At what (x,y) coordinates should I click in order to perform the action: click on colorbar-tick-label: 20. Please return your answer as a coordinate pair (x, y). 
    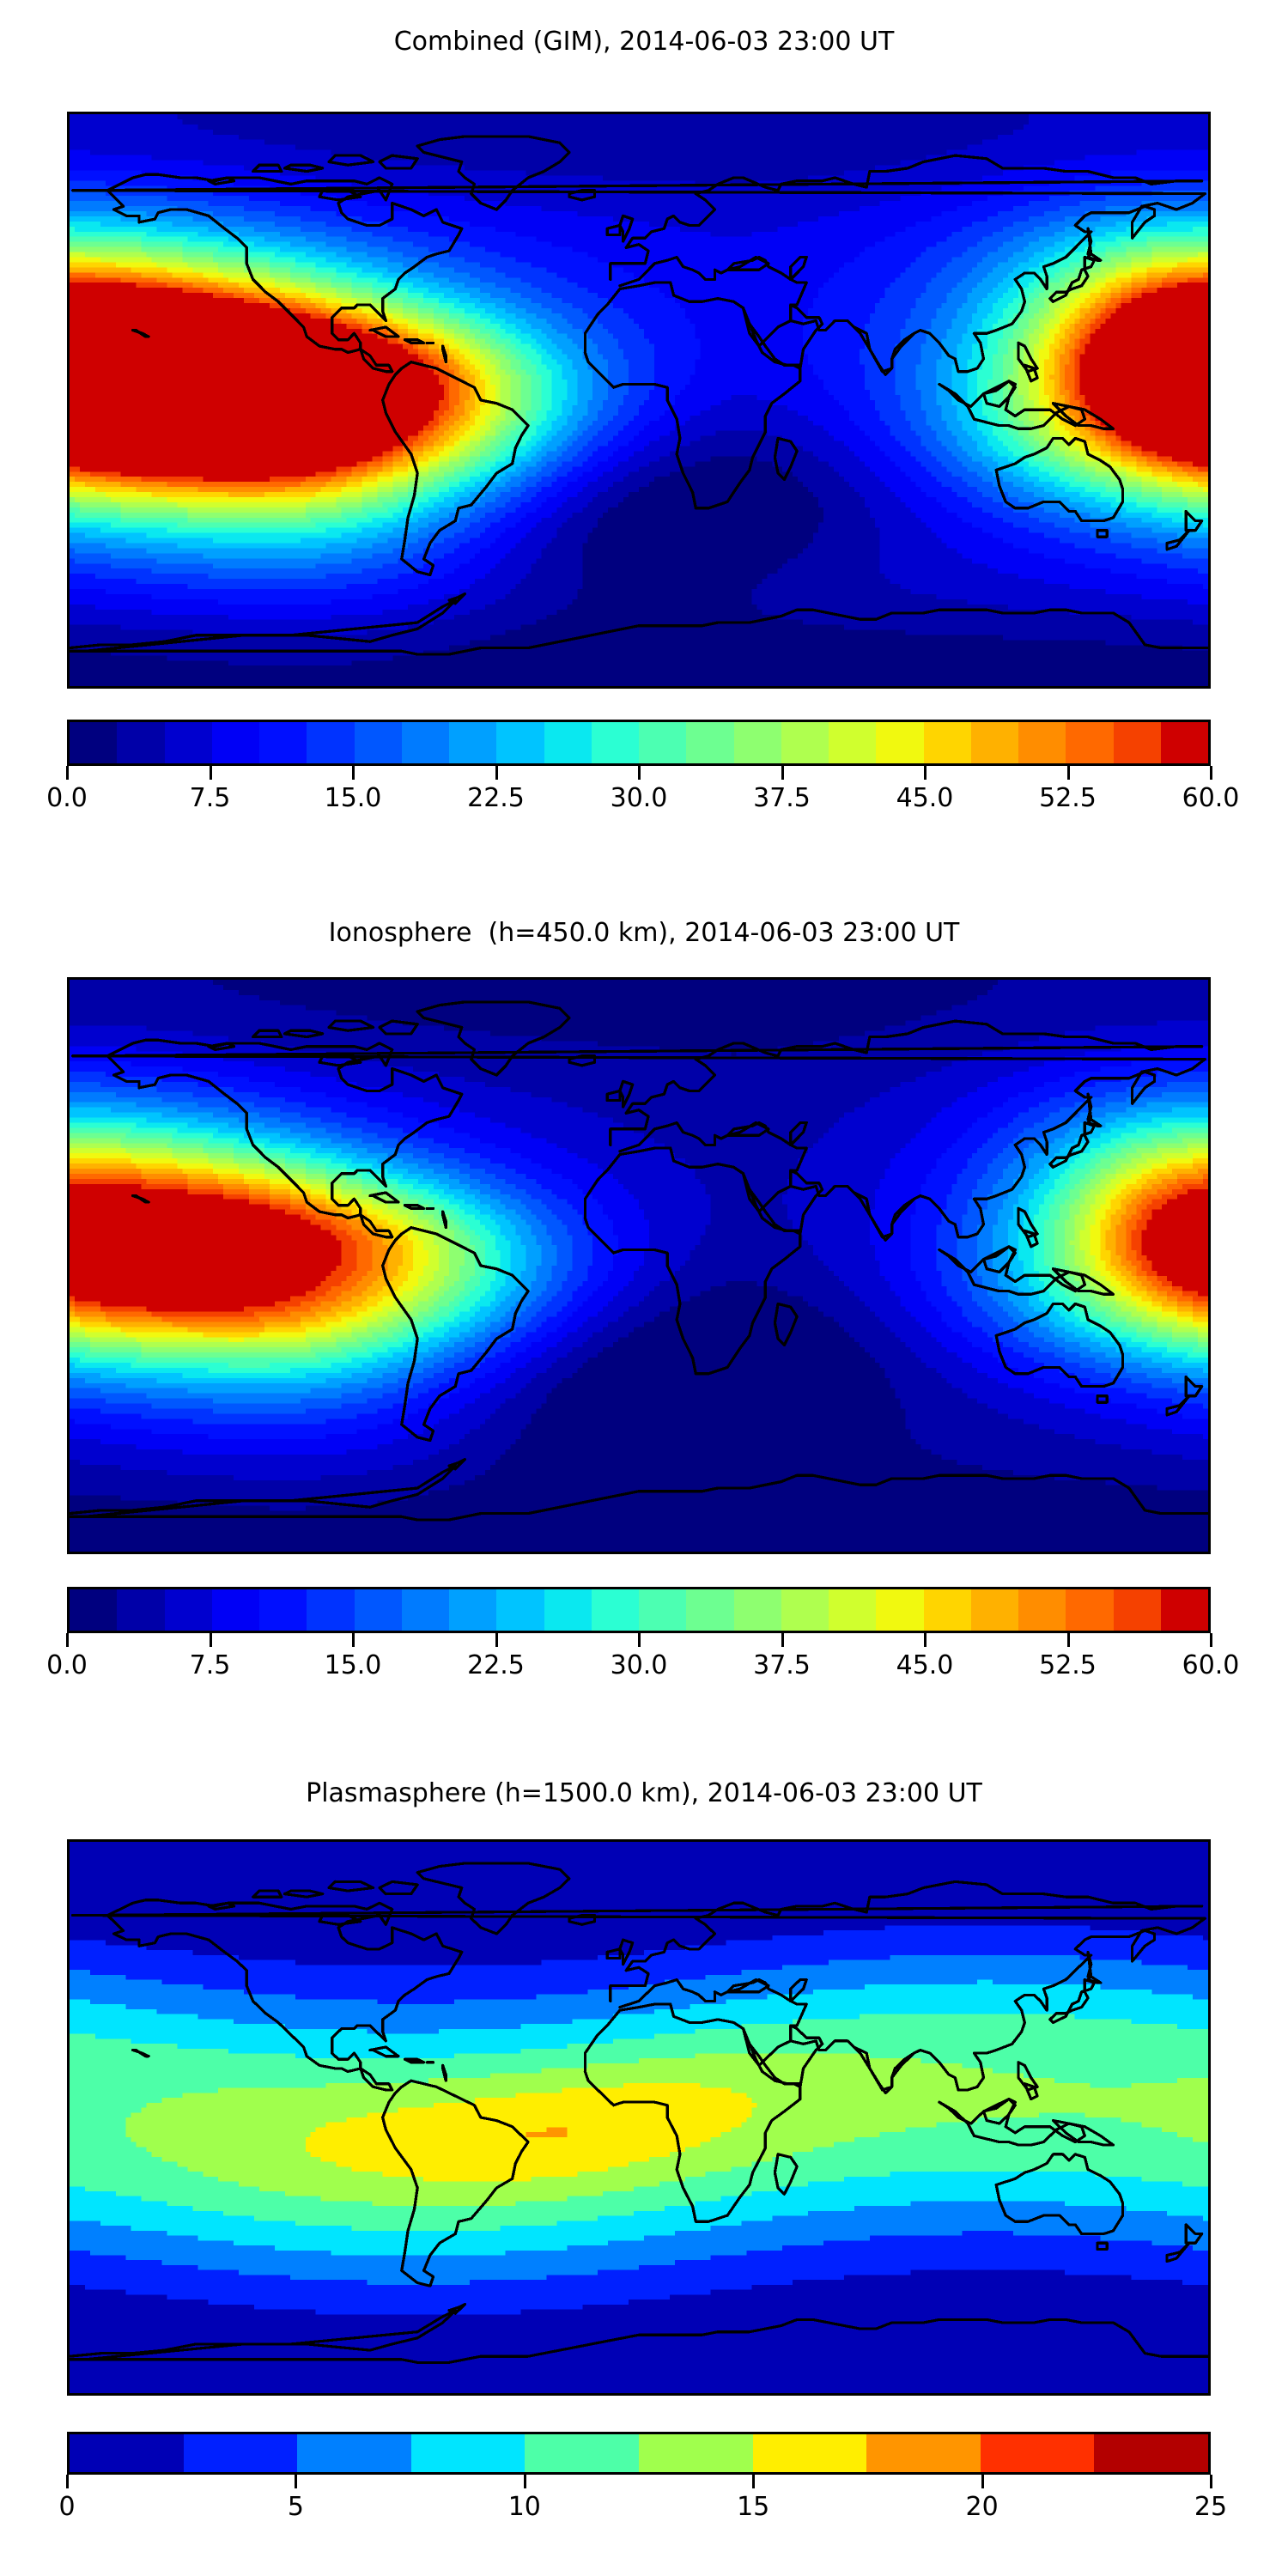
    Looking at the image, I should click on (982, 2507).